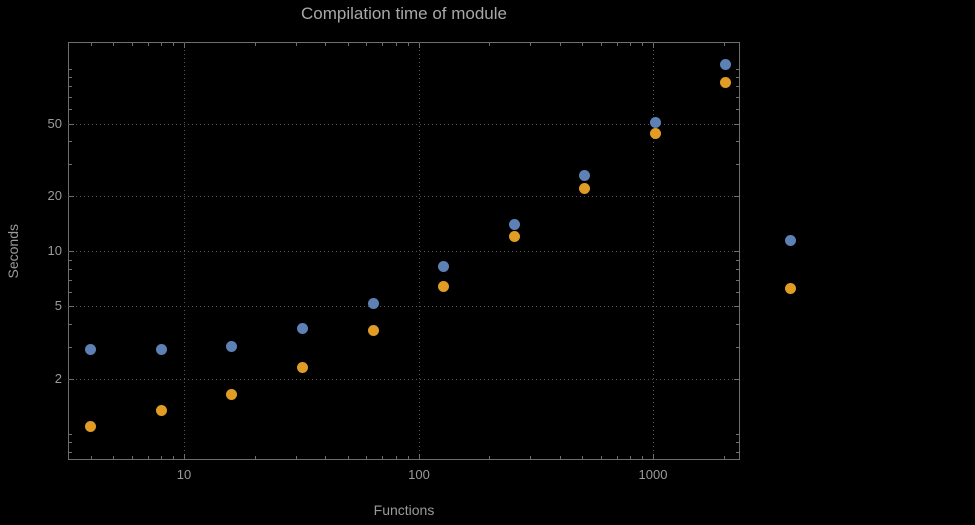 This screenshot has height=525, width=975. Describe the element at coordinates (653, 474) in the screenshot. I see `x-tick-label: 1000` at that location.